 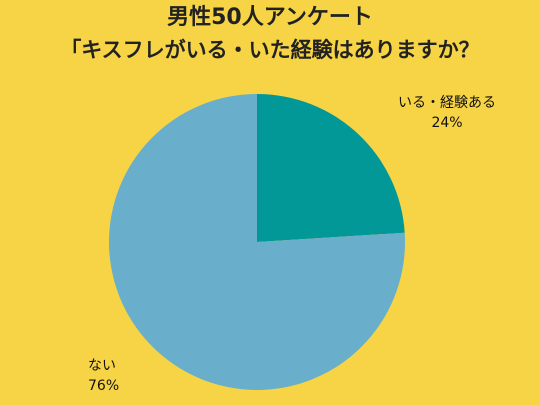 What do you see at coordinates (270, 17) in the screenshot?
I see `chart-title: 男性50人アンケート` at bounding box center [270, 17].